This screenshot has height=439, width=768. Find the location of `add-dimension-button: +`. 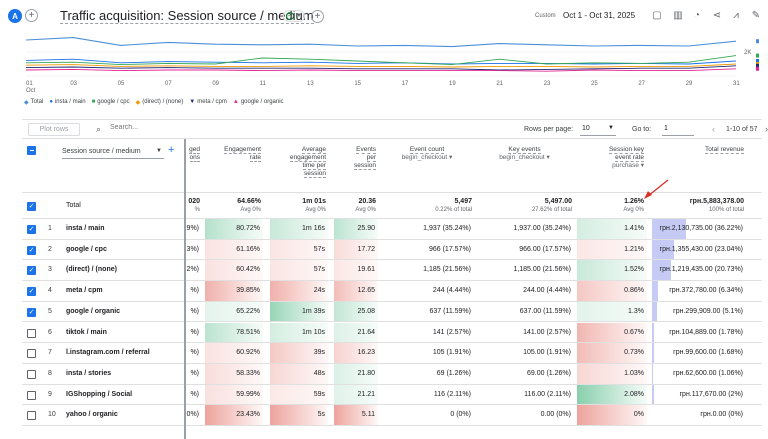

add-dimension-button: + is located at coordinates (171, 150).